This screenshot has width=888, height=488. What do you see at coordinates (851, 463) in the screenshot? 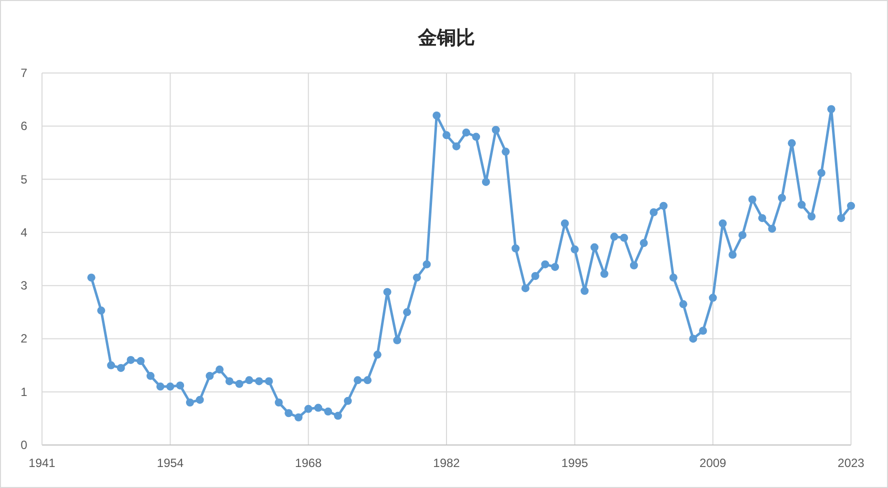
I see `x-tick-label: 2023` at bounding box center [851, 463].